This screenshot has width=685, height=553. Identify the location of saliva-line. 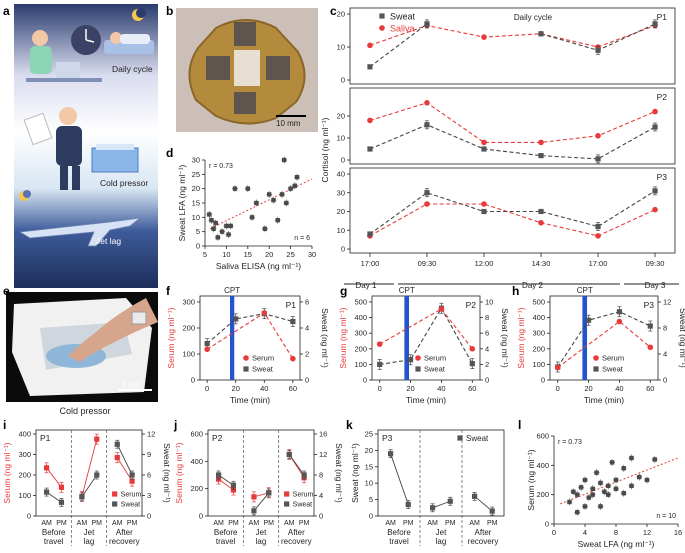
(512, 122).